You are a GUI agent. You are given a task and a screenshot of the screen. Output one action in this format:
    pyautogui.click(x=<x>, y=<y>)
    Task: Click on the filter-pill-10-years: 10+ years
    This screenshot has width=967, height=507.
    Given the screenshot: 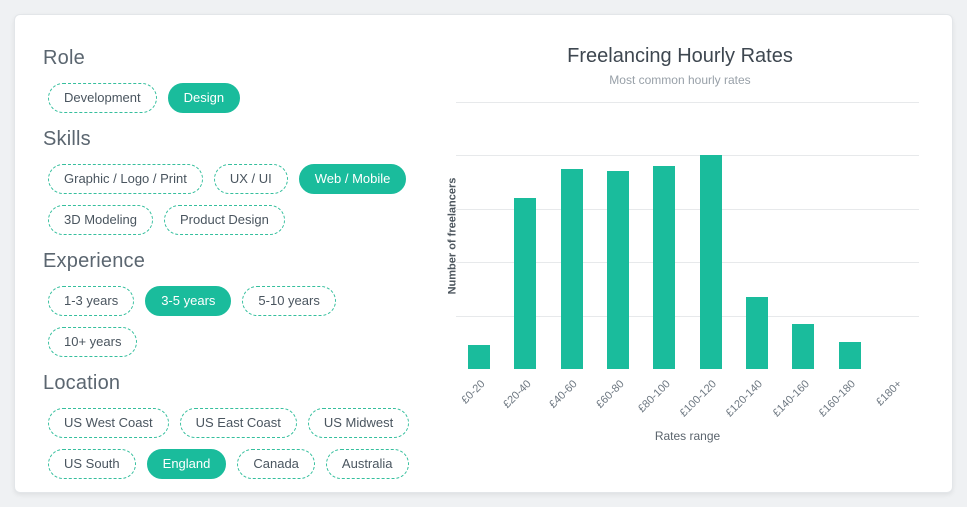 What is the action you would take?
    pyautogui.click(x=93, y=342)
    